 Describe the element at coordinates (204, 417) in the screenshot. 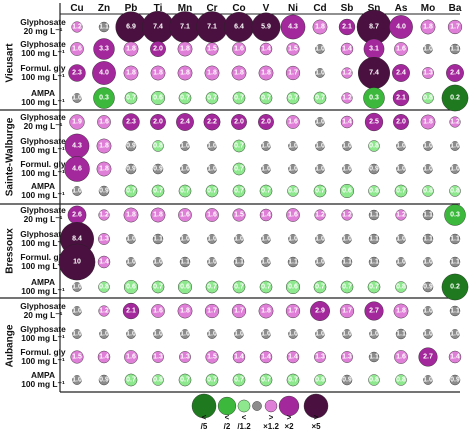

I see `legend-sign: <` at that location.